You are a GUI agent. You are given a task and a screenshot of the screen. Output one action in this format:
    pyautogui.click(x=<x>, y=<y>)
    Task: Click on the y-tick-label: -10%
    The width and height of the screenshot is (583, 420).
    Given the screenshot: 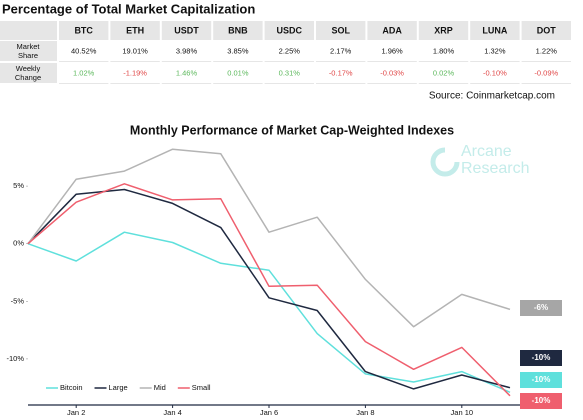 What is the action you would take?
    pyautogui.click(x=15, y=358)
    